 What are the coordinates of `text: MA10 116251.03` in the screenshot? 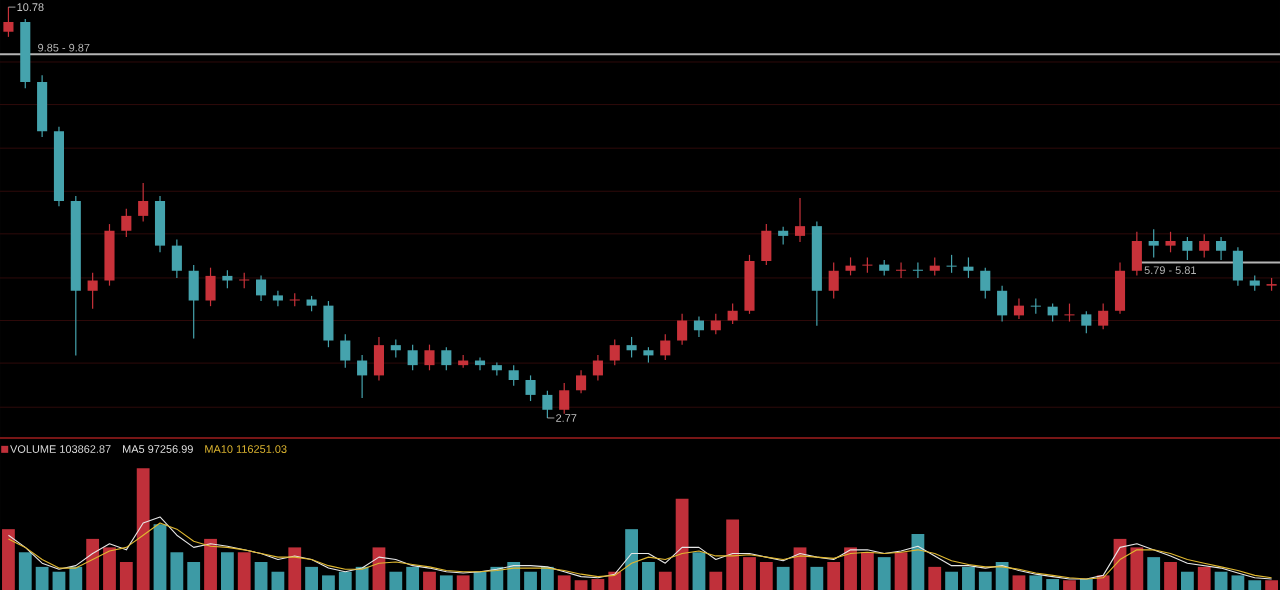 It's located at (246, 449).